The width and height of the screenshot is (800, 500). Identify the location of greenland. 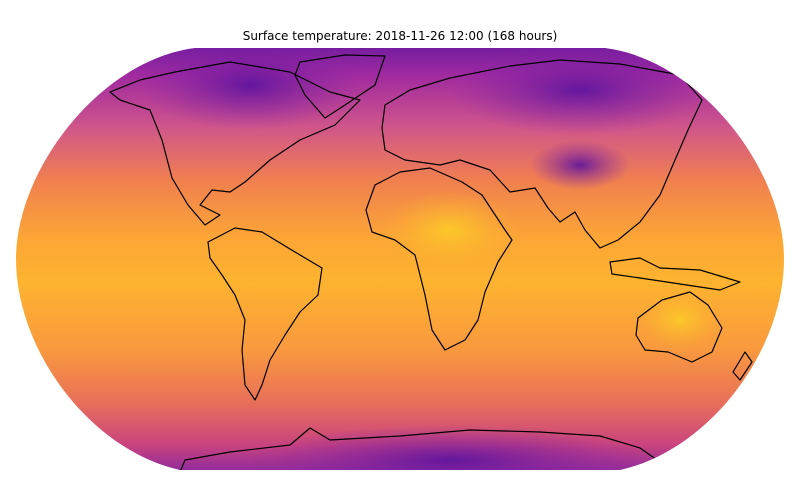
(340, 86).